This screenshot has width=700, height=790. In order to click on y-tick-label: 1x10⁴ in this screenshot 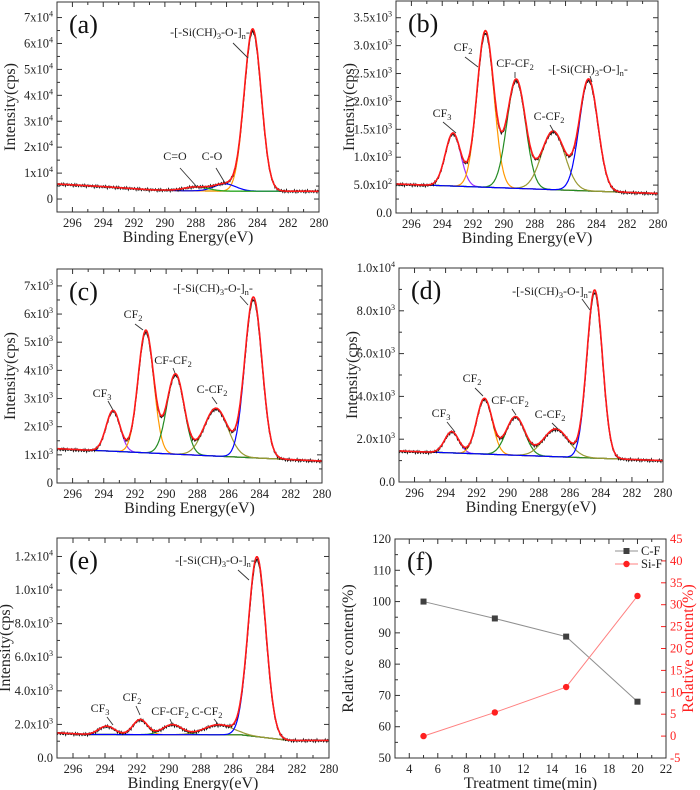, I will do `click(38, 172)`.